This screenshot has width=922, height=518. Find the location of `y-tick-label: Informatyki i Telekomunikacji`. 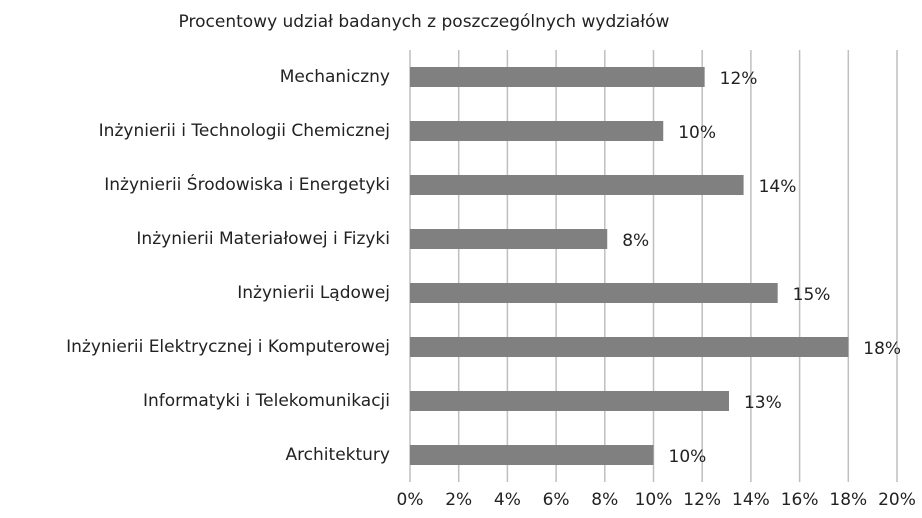

y-tick-label: Informatyki i Telekomunikacji is located at coordinates (266, 401).